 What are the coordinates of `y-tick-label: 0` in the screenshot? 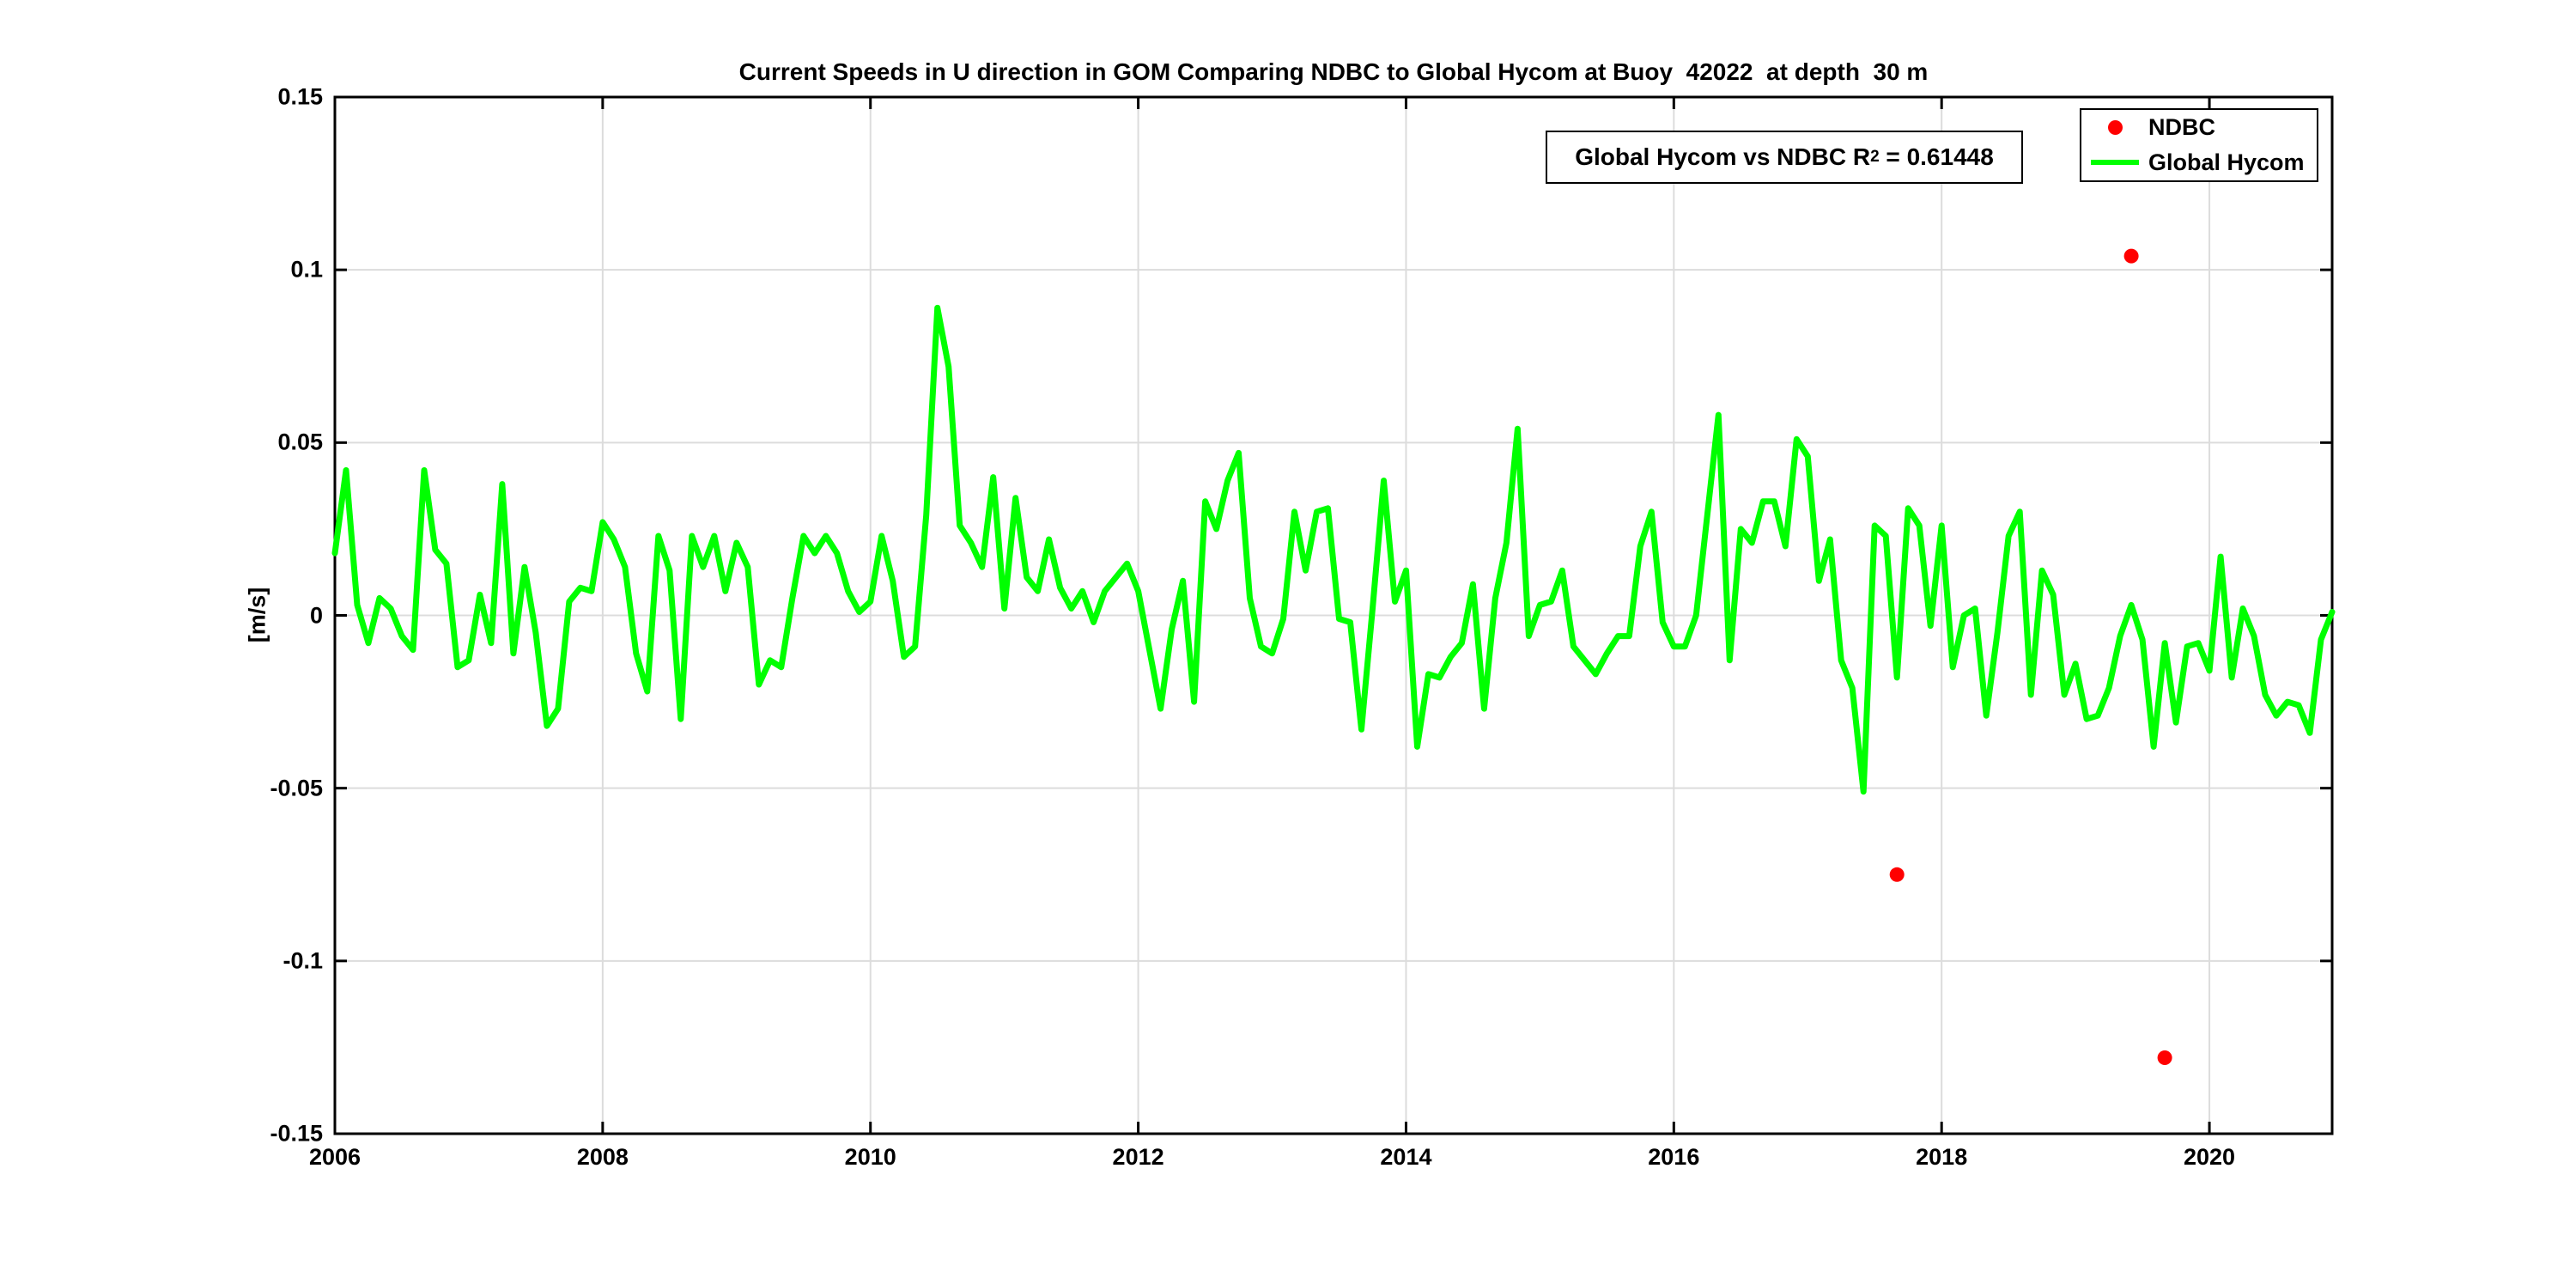 It's located at (316, 615).